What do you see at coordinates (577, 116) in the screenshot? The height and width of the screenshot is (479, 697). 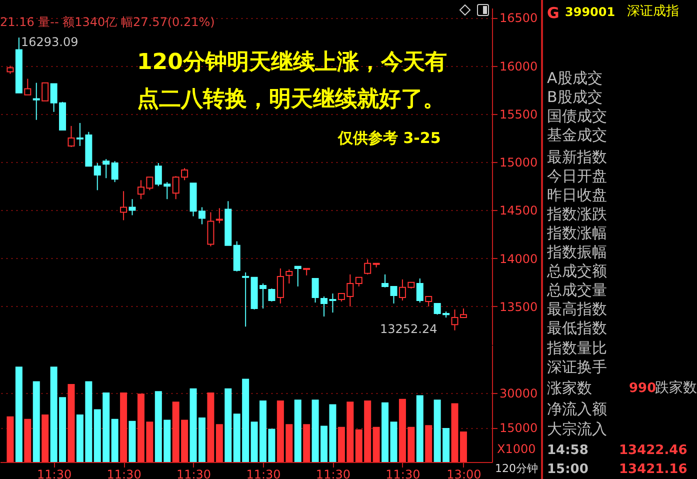 I see `text: 国债成交` at bounding box center [577, 116].